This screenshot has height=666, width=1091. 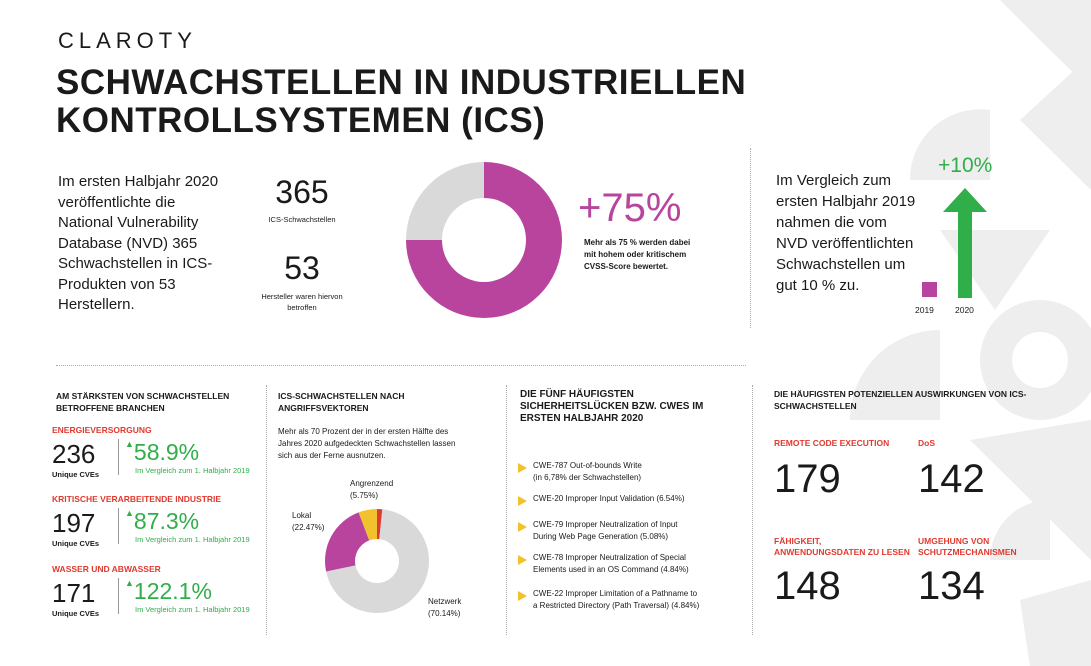 What do you see at coordinates (444, 608) in the screenshot?
I see `slice-label-netzwerk: Netzwerk (70.14%)` at bounding box center [444, 608].